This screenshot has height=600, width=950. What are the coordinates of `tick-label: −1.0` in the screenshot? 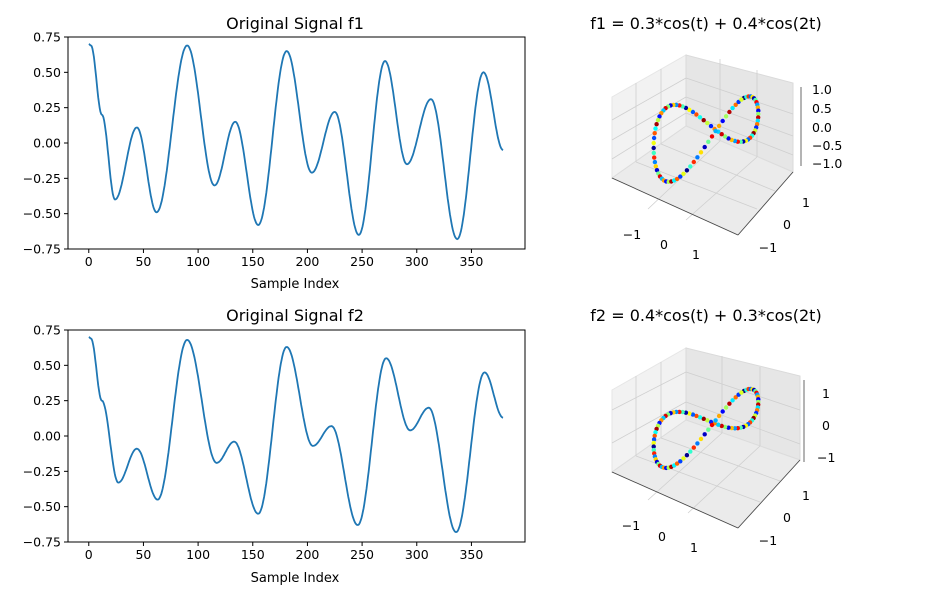 It's located at (827, 163).